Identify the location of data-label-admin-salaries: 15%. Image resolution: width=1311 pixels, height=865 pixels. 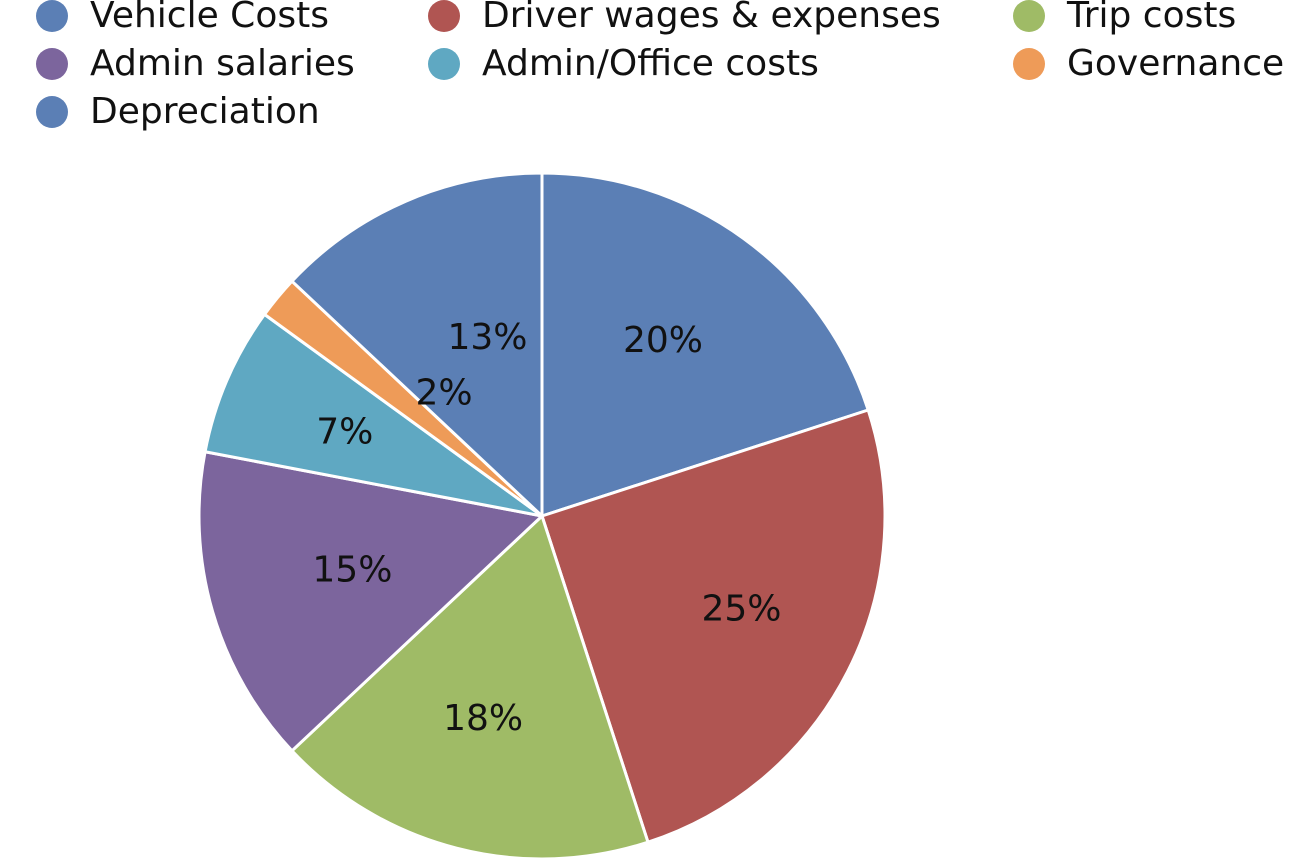
(352, 569).